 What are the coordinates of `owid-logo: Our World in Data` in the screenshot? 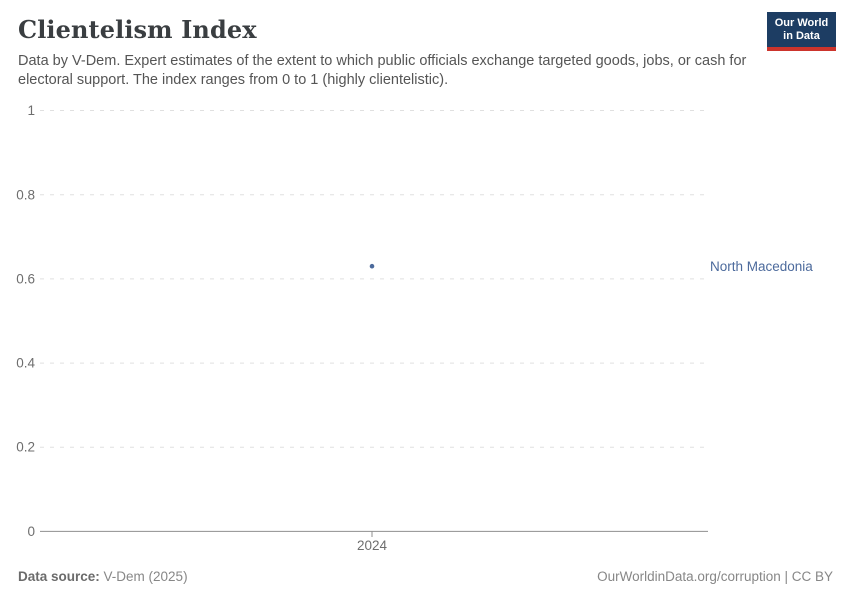 It's located at (801, 31).